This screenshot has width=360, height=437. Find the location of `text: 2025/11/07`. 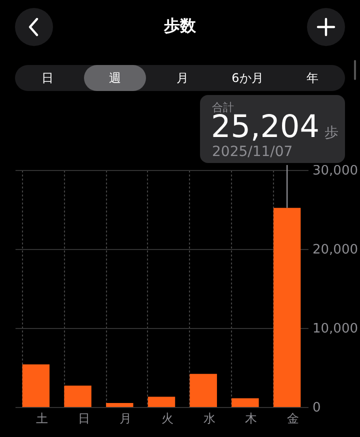

text: 2025/11/07 is located at coordinates (252, 152).